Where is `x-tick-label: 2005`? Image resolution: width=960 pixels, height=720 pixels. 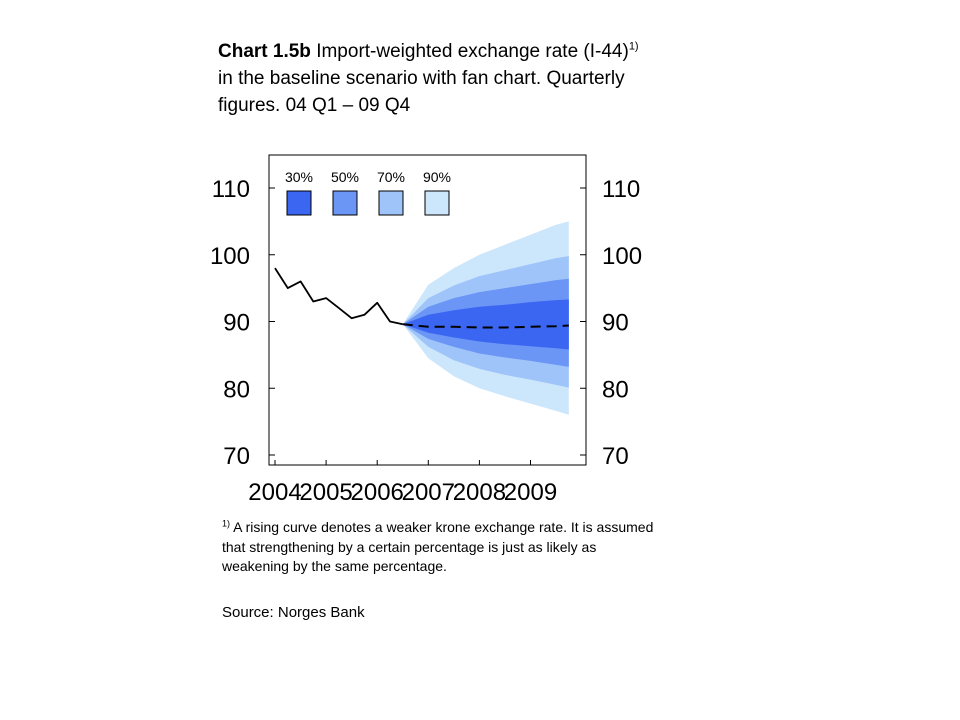 x-tick-label: 2005 is located at coordinates (325, 492).